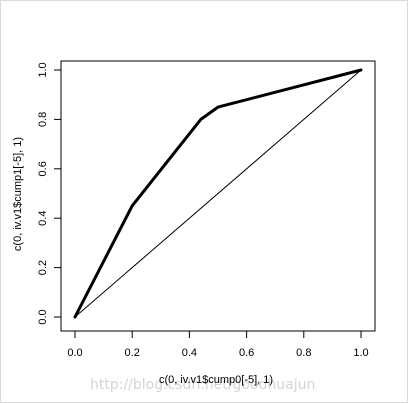 This screenshot has height=403, width=408. Describe the element at coordinates (43, 316) in the screenshot. I see `y-tick-label: 0.0` at that location.